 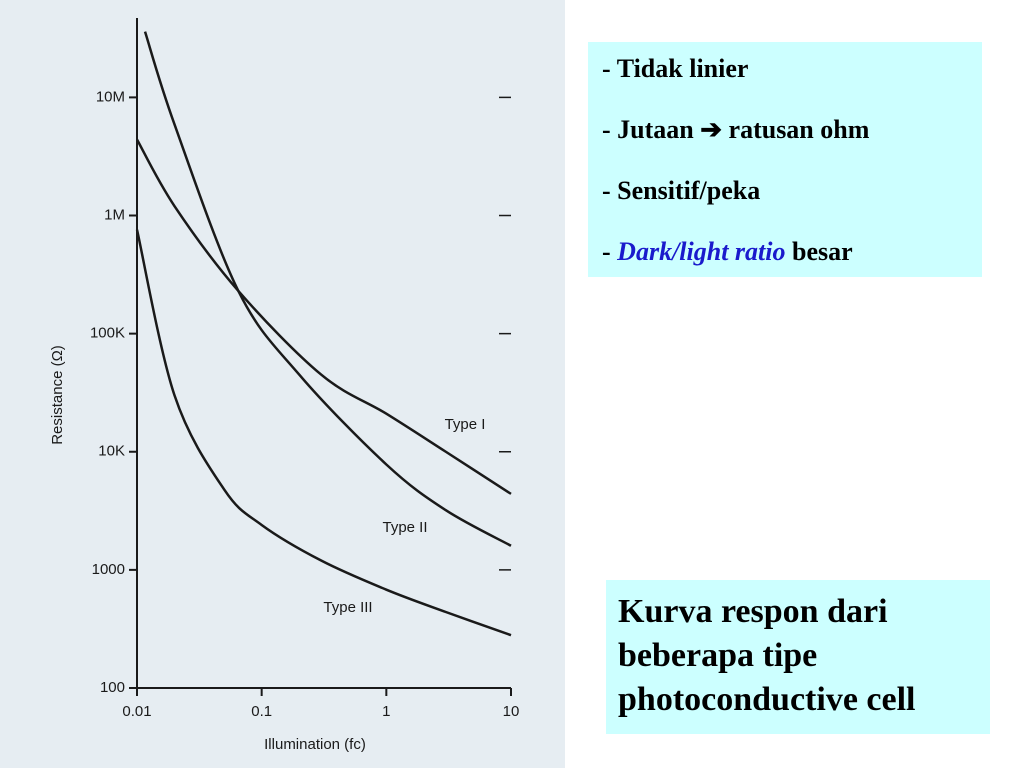 What do you see at coordinates (792, 267) in the screenshot?
I see `bullet: - Dark/light ratio besar` at bounding box center [792, 267].